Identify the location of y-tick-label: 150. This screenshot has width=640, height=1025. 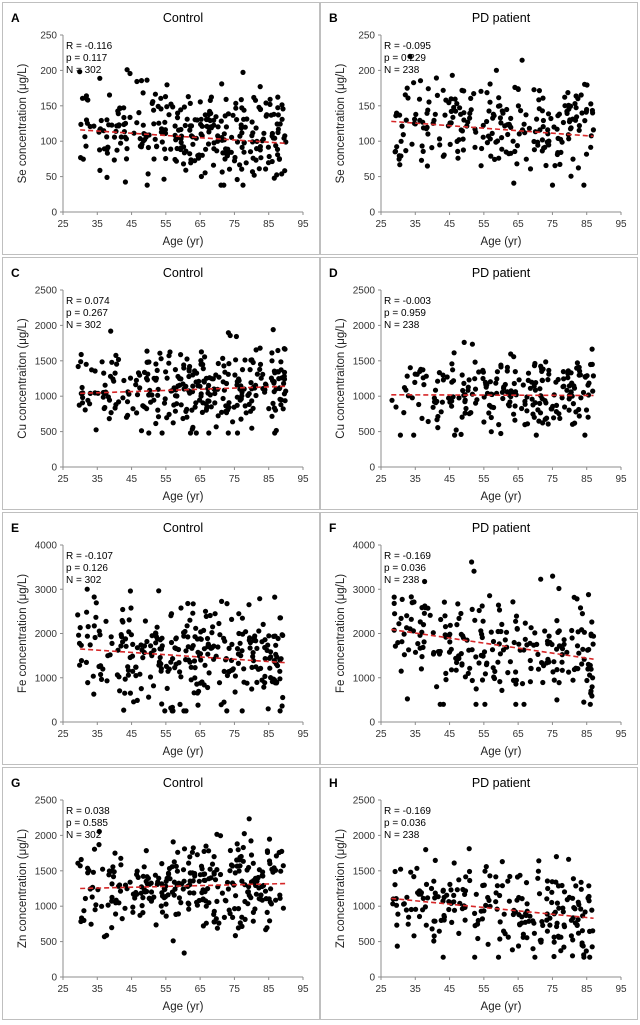
(366, 106).